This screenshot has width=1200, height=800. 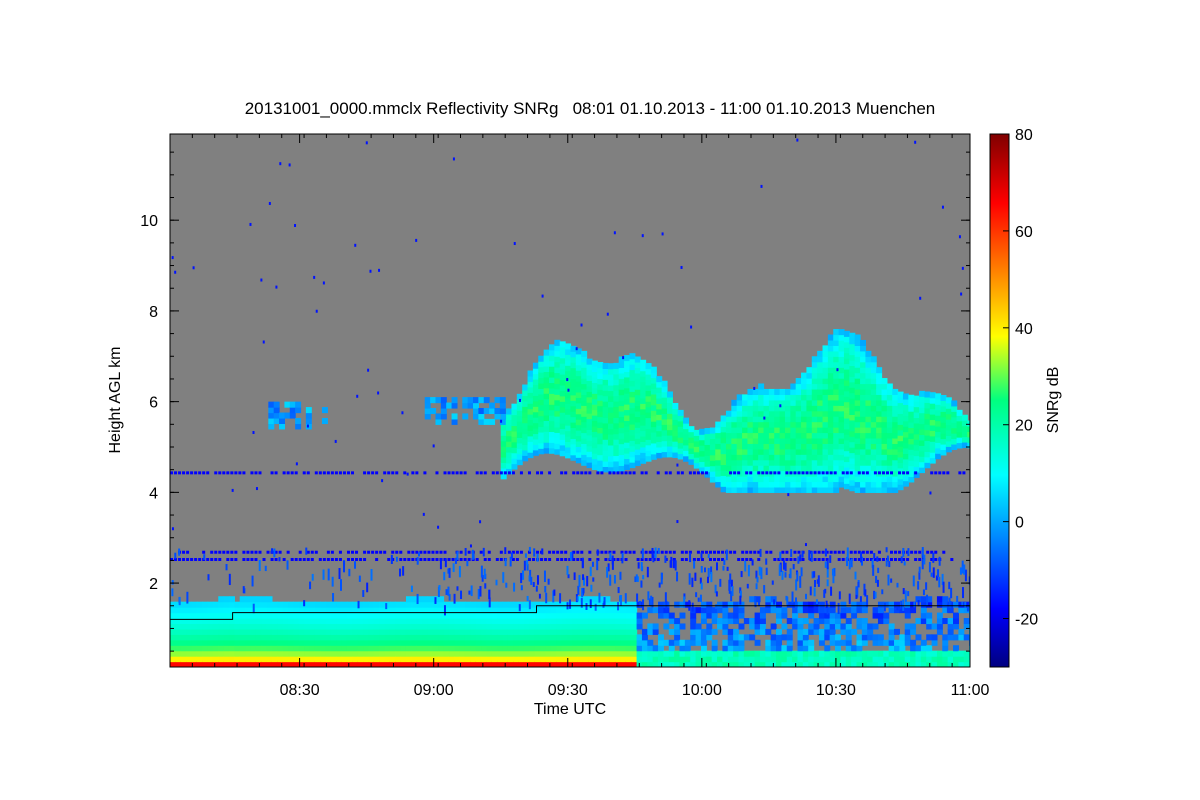 I want to click on colorbar-tick-label: 20, so click(x=1024, y=426).